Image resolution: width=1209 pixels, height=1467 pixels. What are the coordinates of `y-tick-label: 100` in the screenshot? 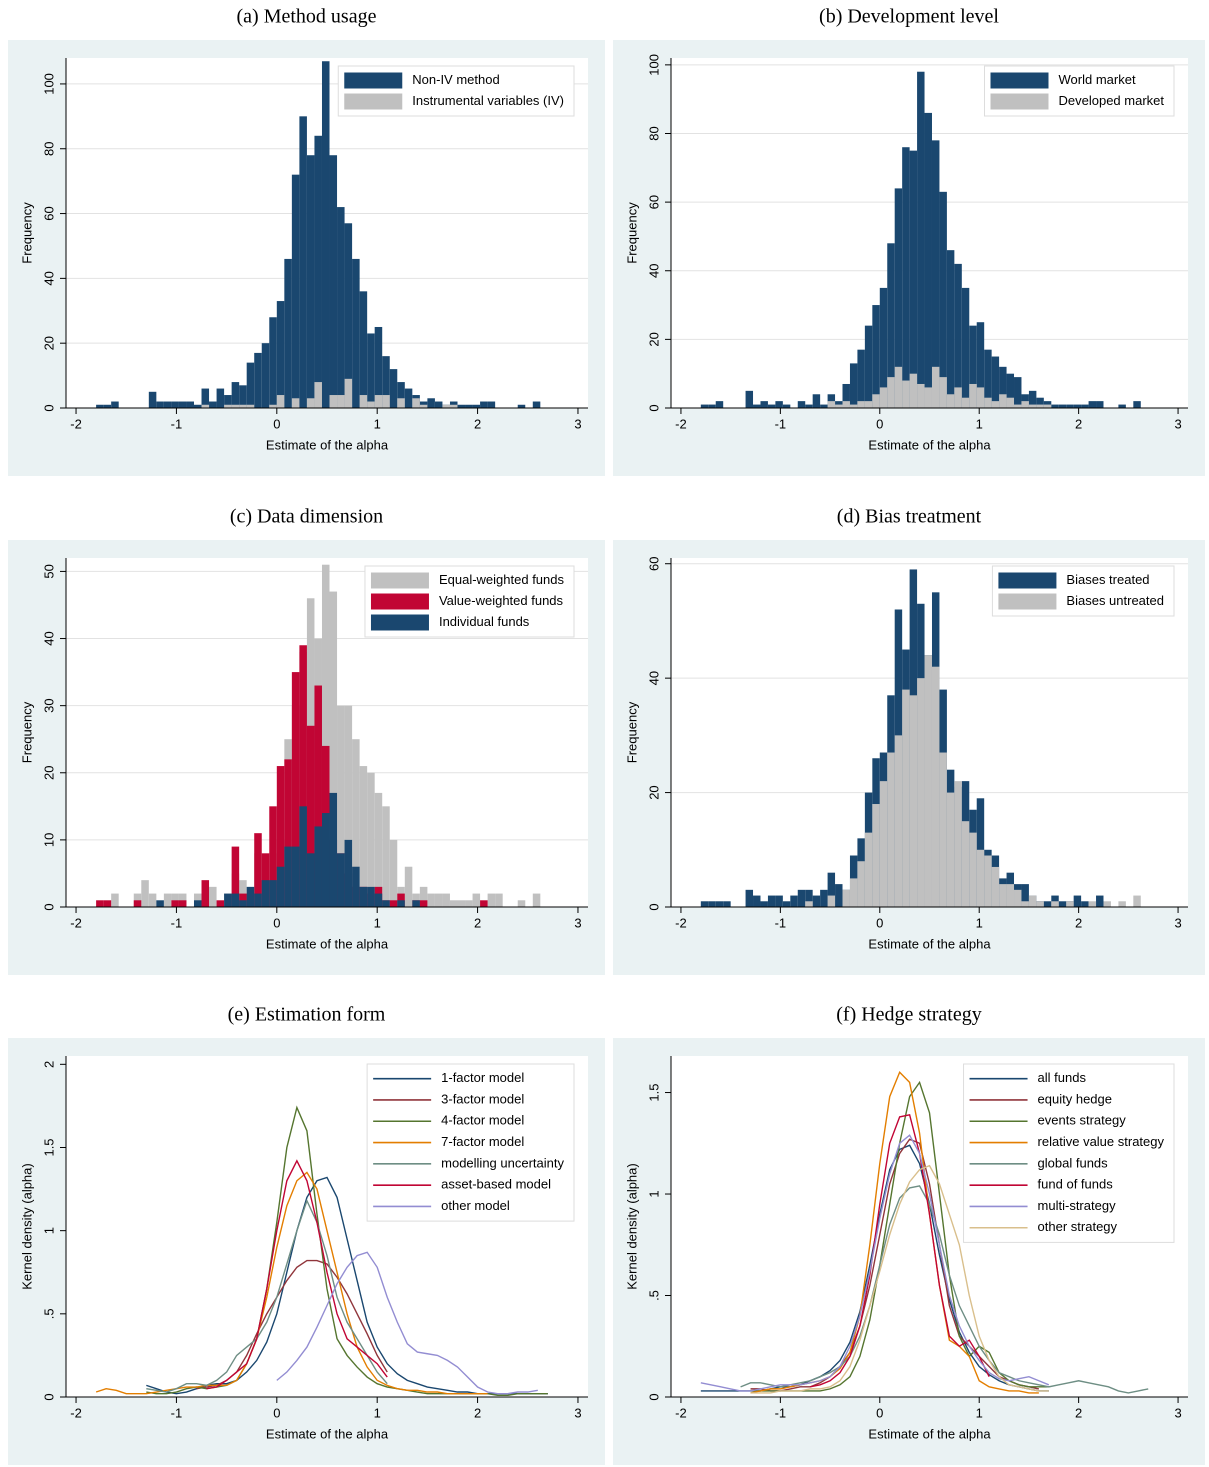 It's located at (48, 84).